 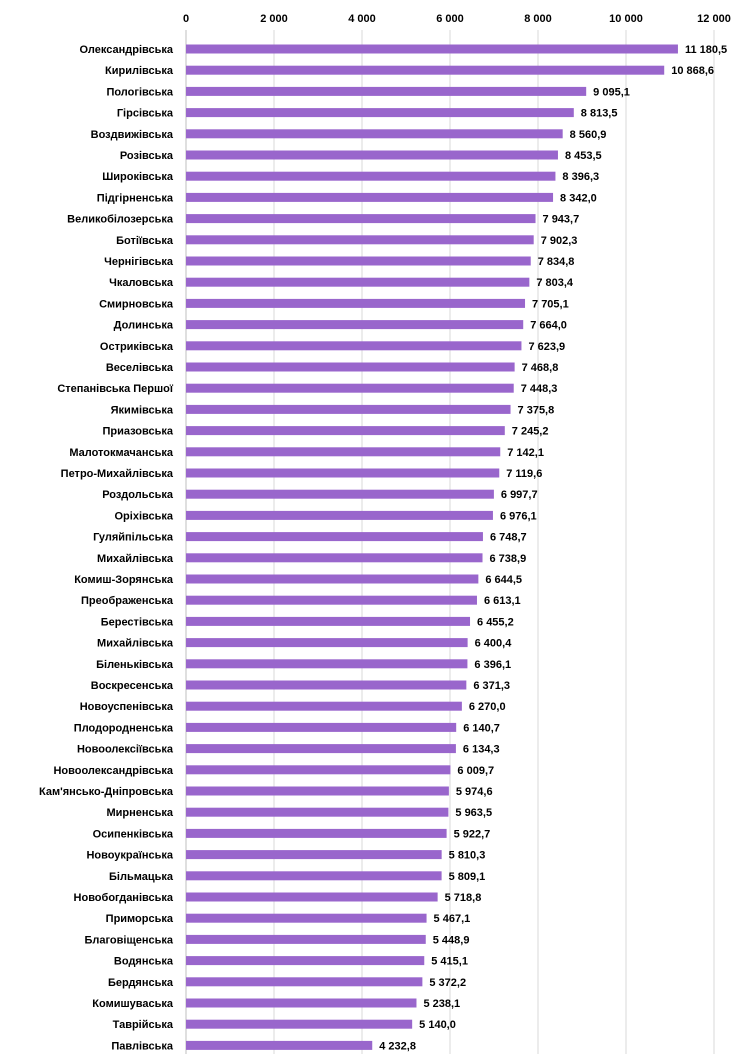 What do you see at coordinates (561, 220) in the screenshot?
I see `value-label: 7 943,7` at bounding box center [561, 220].